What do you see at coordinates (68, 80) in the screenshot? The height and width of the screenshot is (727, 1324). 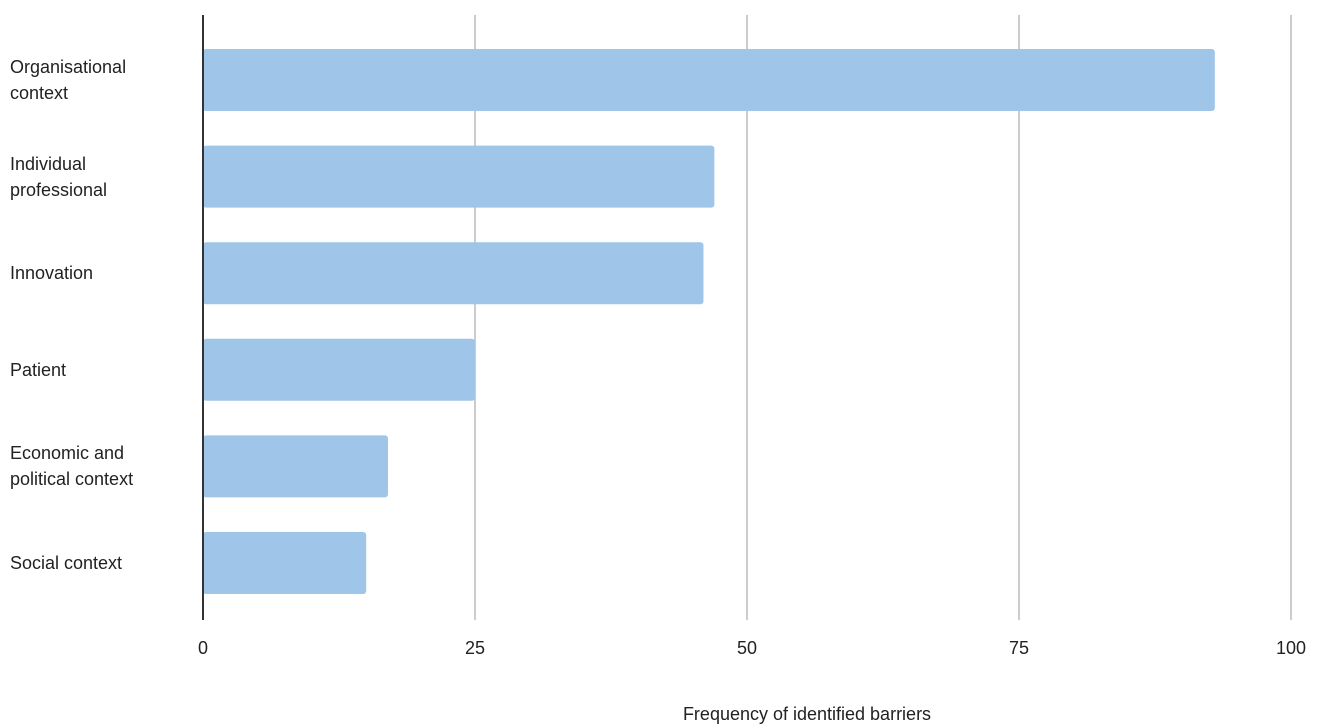 I see `category-label: Organisational context` at bounding box center [68, 80].